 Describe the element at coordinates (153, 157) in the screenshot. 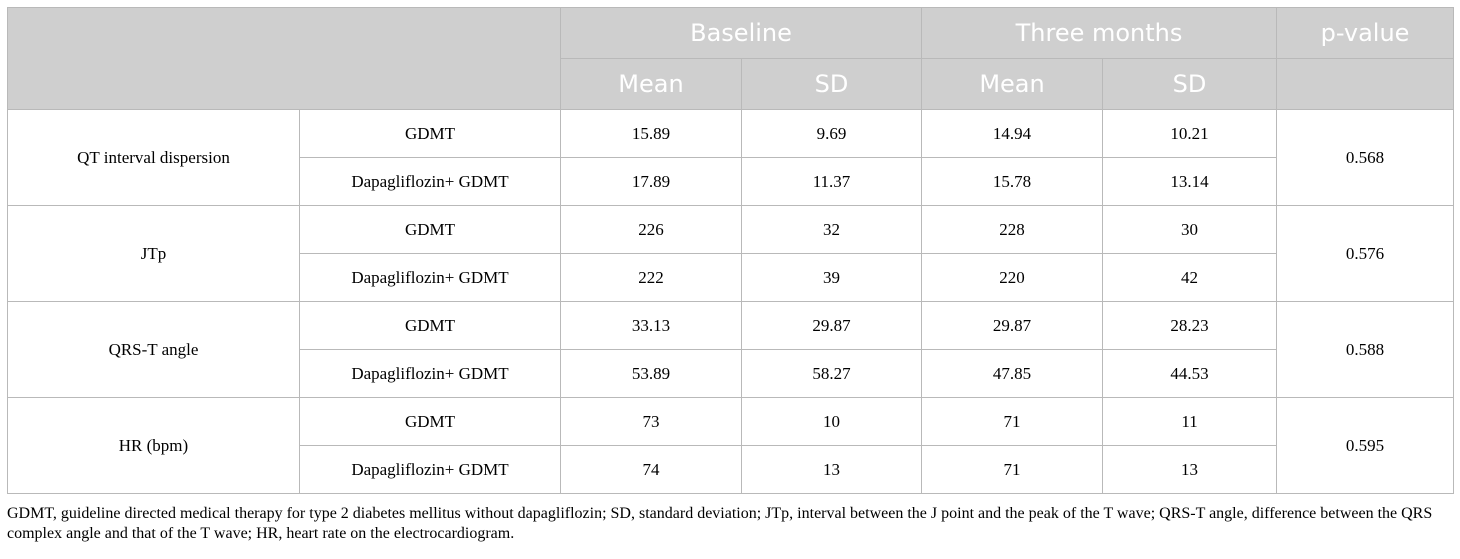

I see `measure-label: QT interval dispersion` at that location.